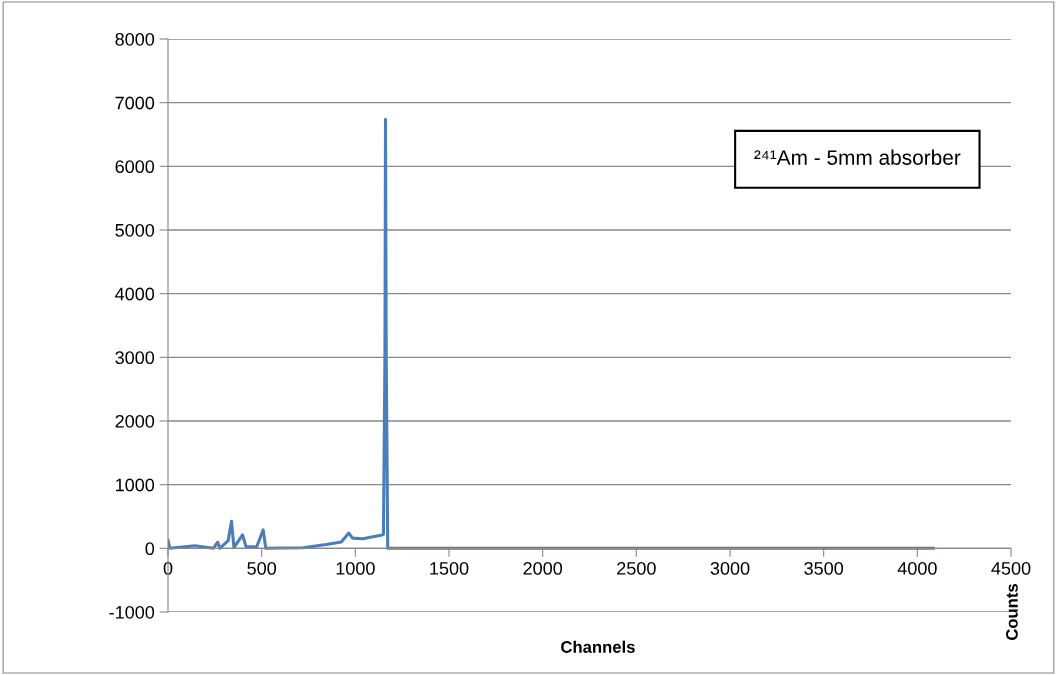  What do you see at coordinates (150, 549) in the screenshot?
I see `y-tick-label: 0` at bounding box center [150, 549].